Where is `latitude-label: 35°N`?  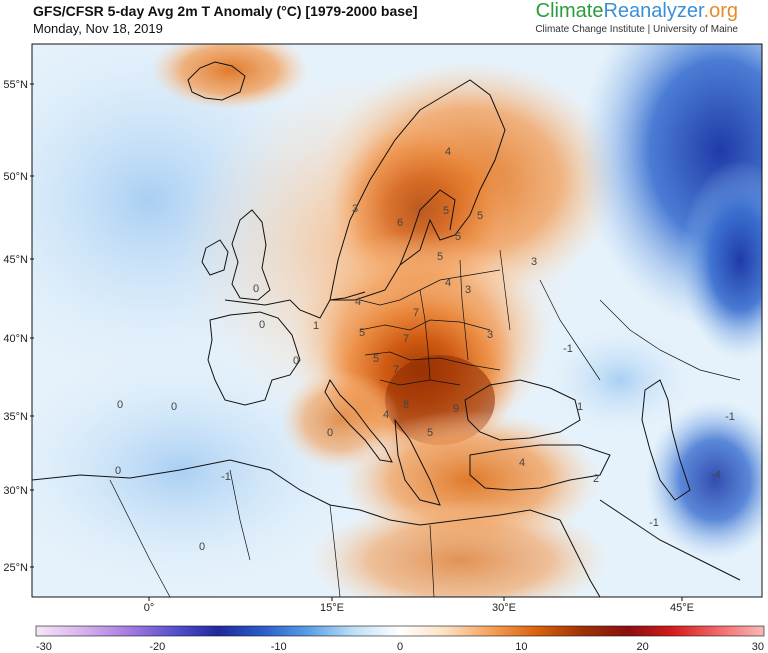
latitude-label: 35°N is located at coordinates (15, 417).